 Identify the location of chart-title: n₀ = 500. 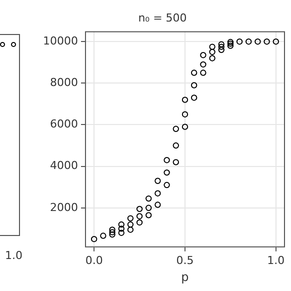
(162, 17).